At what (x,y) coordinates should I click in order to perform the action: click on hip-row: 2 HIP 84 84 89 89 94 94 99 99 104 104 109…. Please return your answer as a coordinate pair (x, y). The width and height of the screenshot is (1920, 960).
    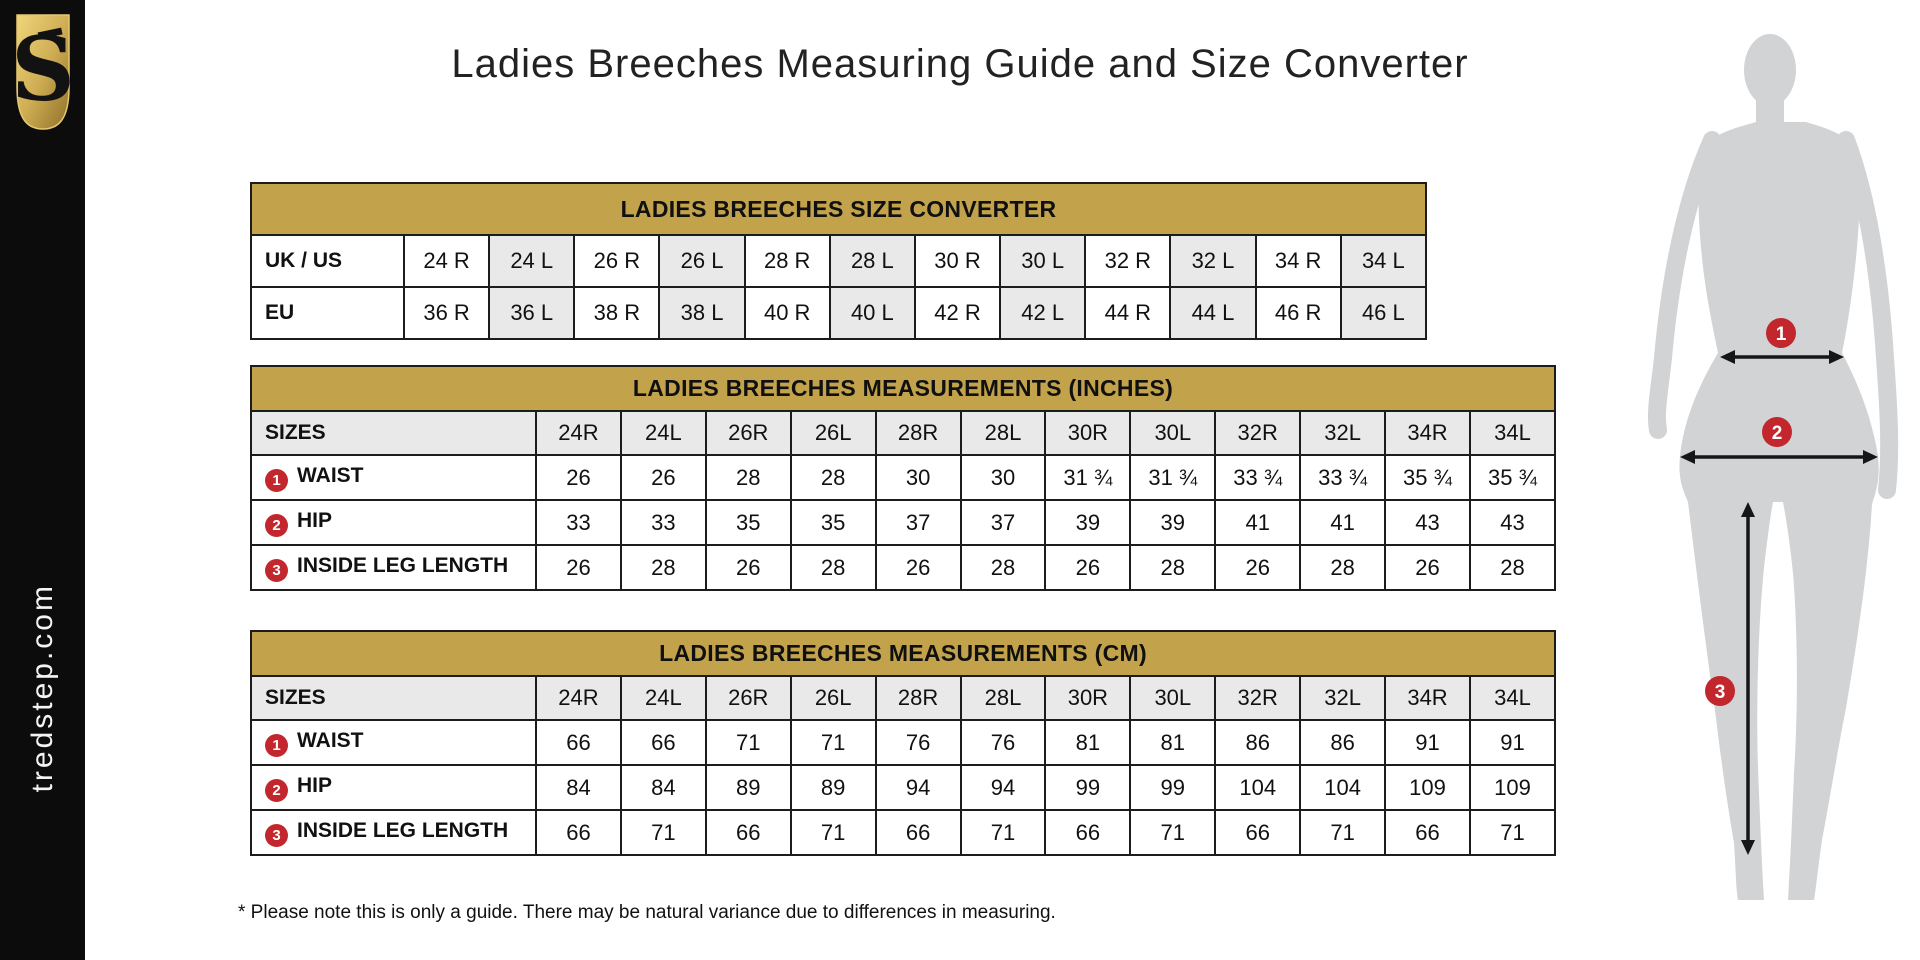
    Looking at the image, I should click on (903, 787).